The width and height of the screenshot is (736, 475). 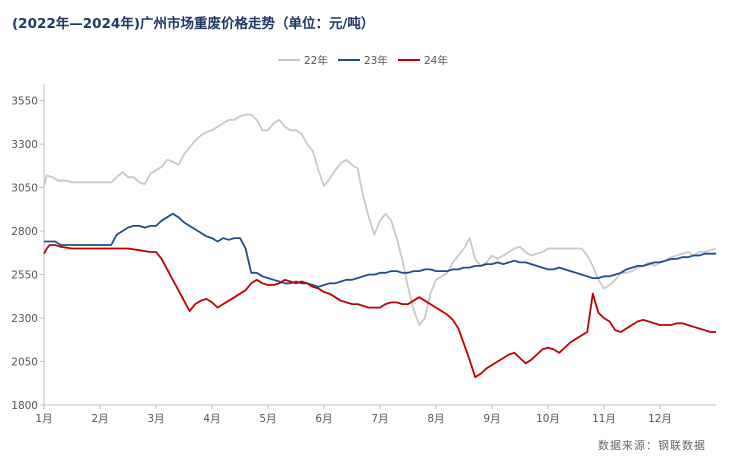 I want to click on y-axis: 1800 2050 2300 2550 2800 3050 3300 3550, so click(x=28, y=248).